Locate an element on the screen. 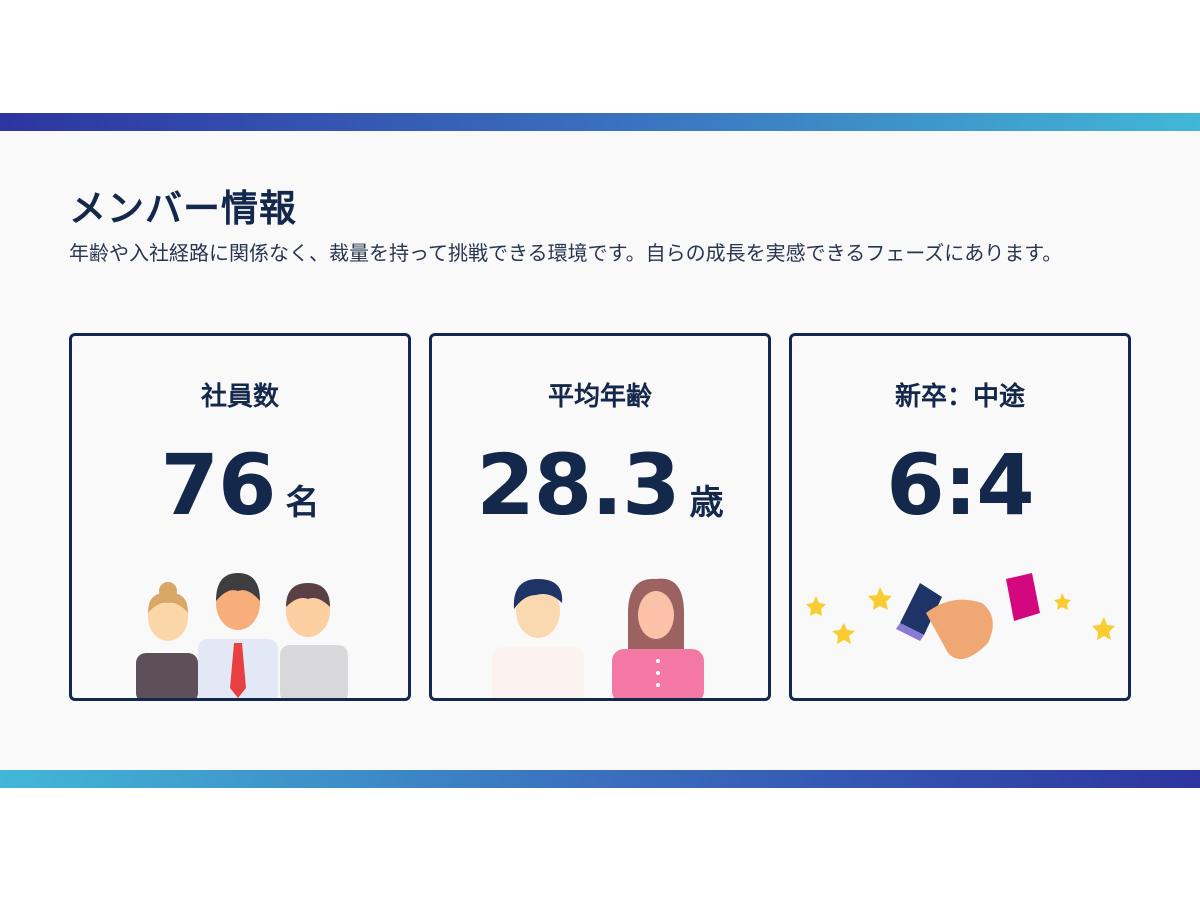 The height and width of the screenshot is (900, 1200). three-people-icon is located at coordinates (242, 635).